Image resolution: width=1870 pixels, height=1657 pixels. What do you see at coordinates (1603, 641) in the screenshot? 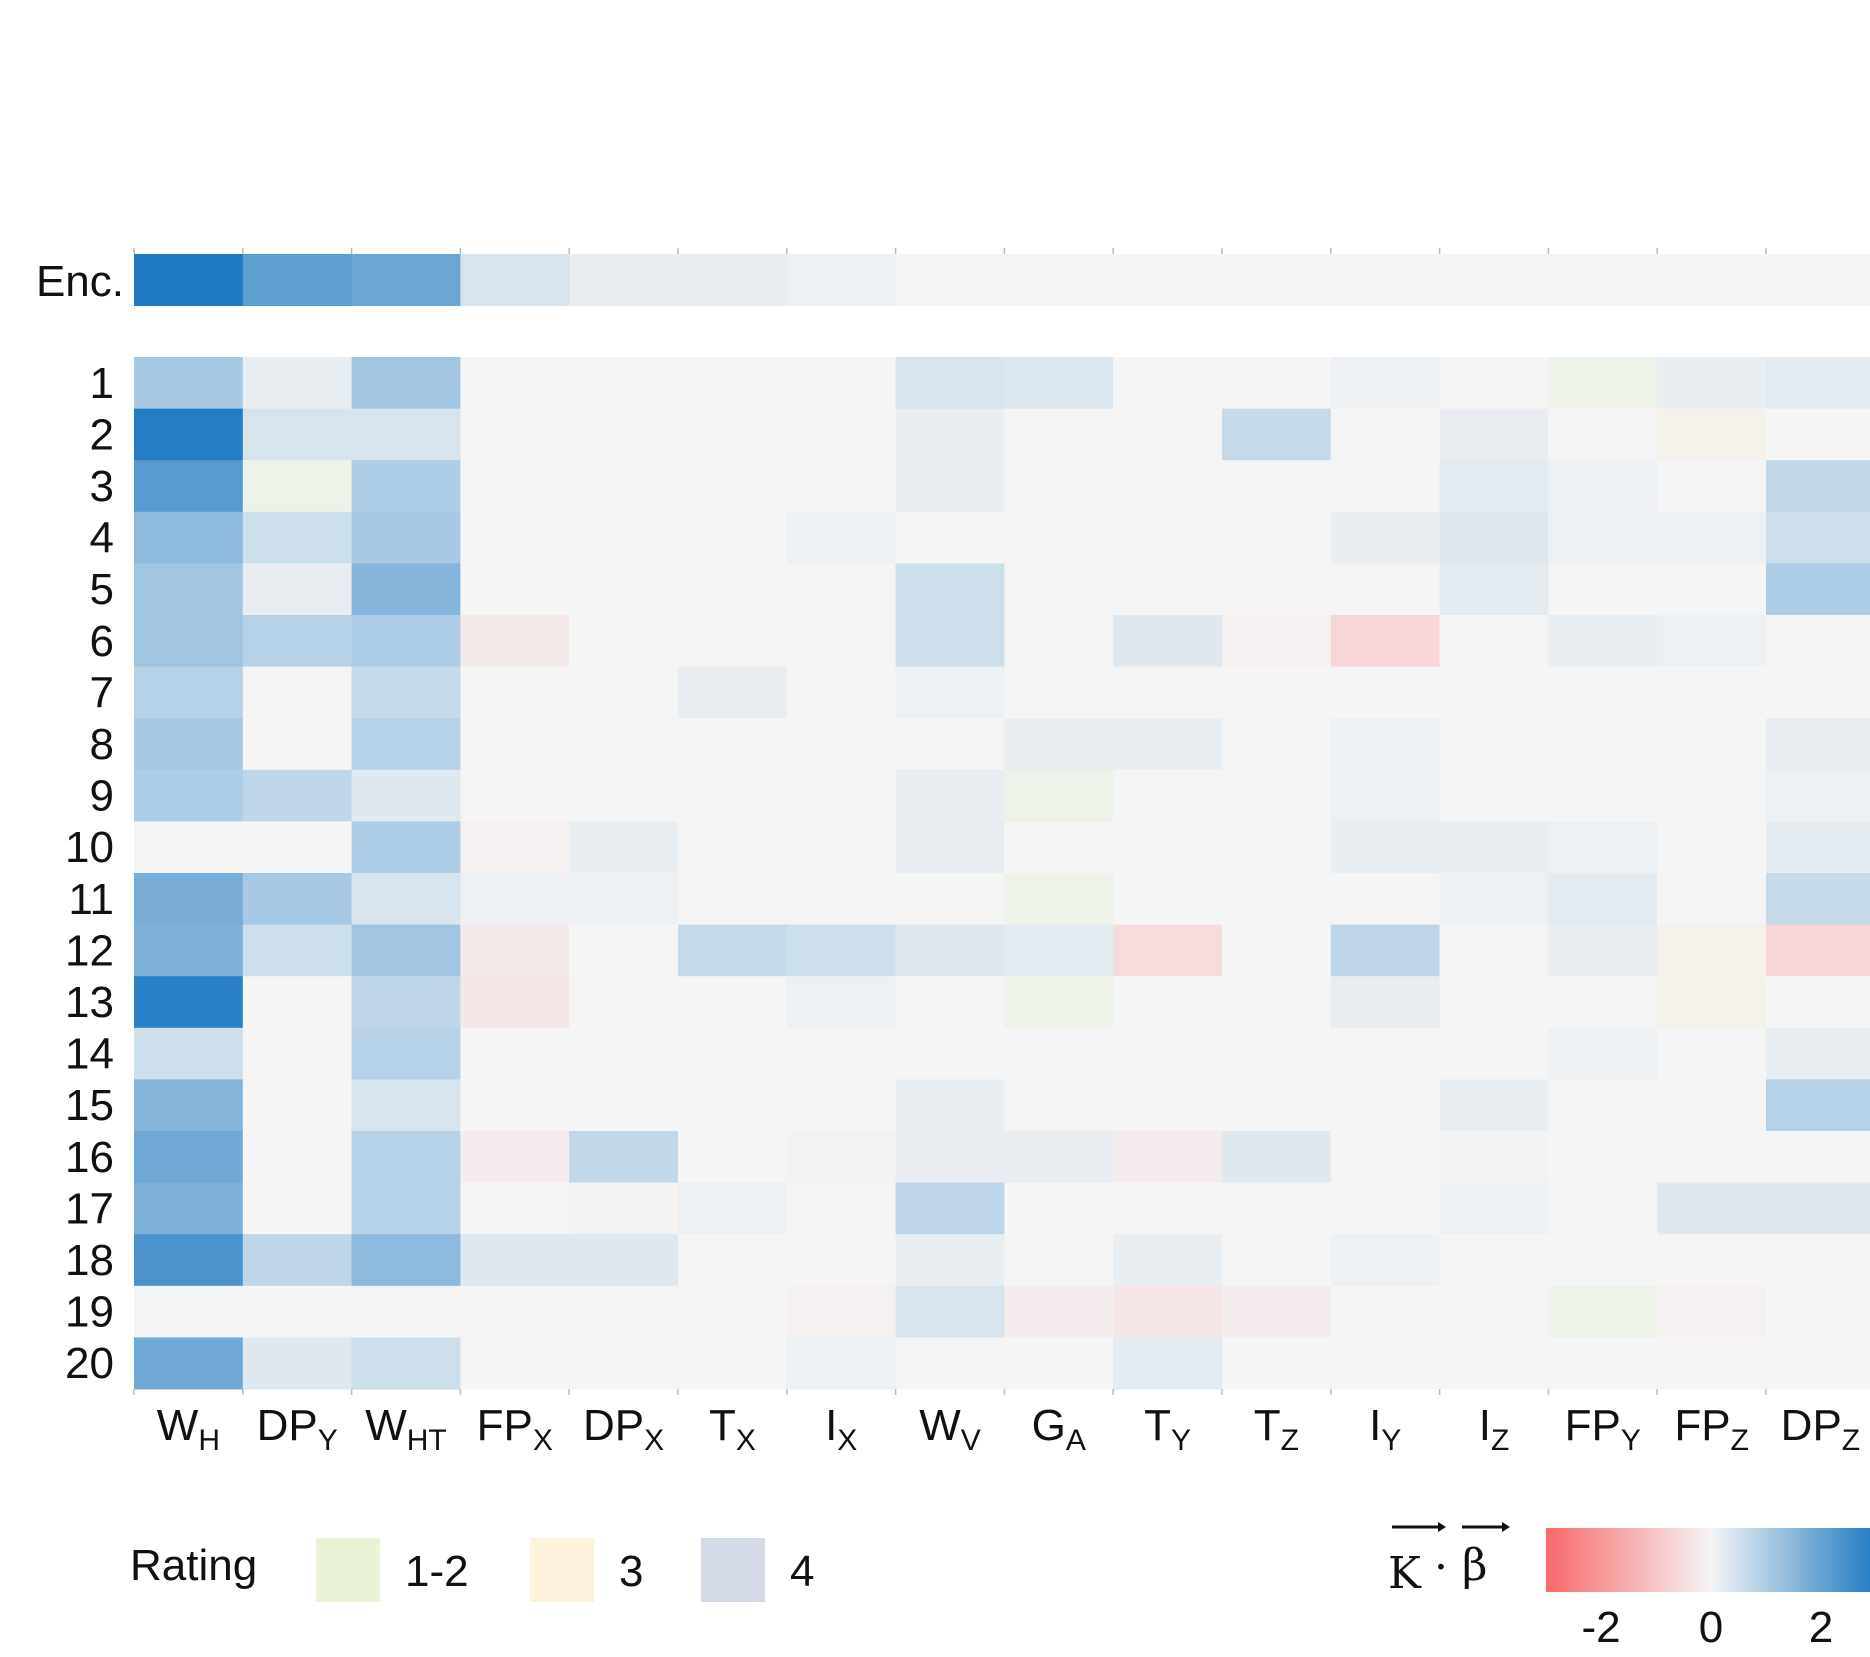
I see `heatmap-cell-r6-FPY` at bounding box center [1603, 641].